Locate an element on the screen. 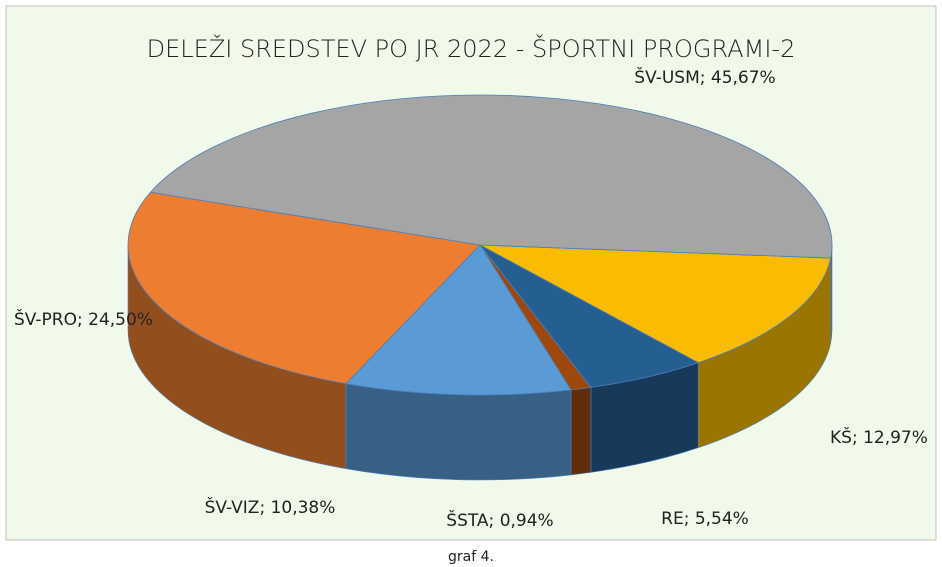  data-label: ŠV-PRO; 24,50% is located at coordinates (83, 319).